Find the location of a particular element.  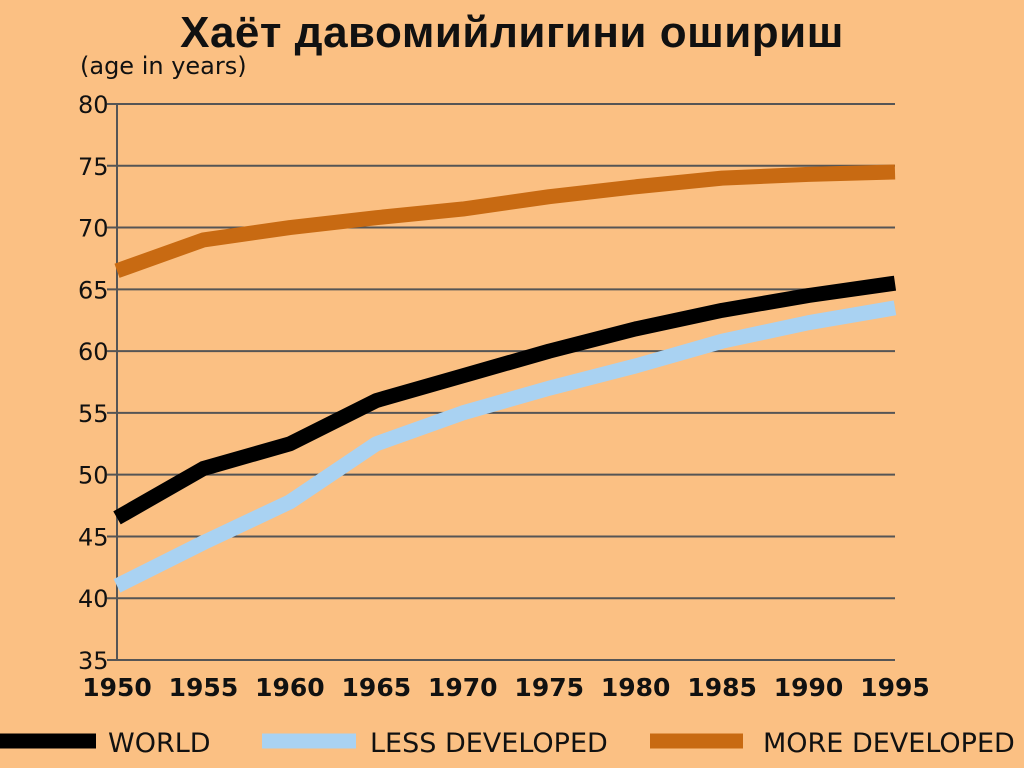

y-tick-label-35: 35 is located at coordinates (93, 661).